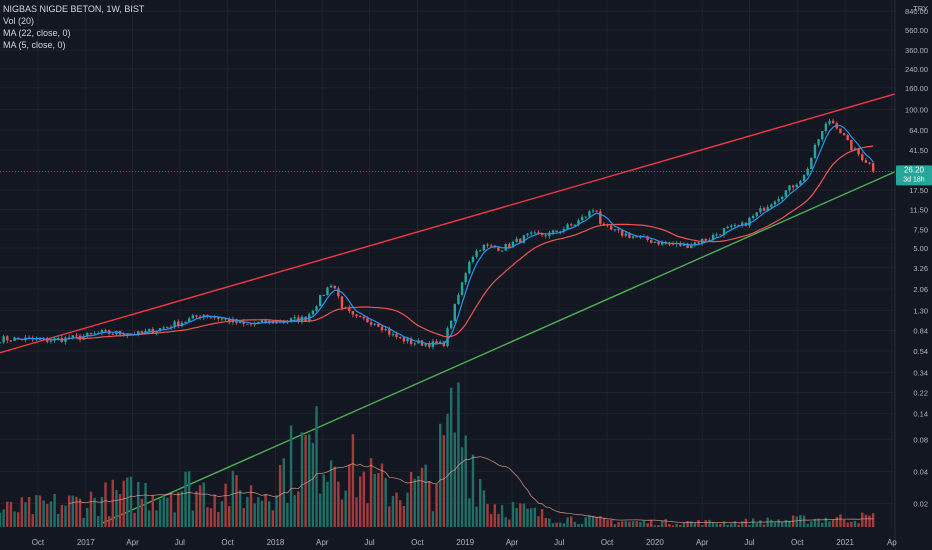 The width and height of the screenshot is (932, 550). I want to click on symbol-title: NIGBAS NIGDE BETON, 1W, BIST, so click(74, 9).